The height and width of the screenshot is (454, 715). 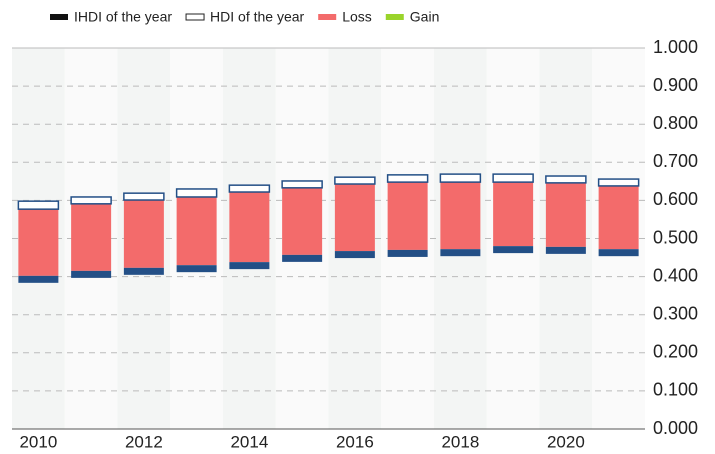 I want to click on legend-label: HDI of the year, so click(x=257, y=17).